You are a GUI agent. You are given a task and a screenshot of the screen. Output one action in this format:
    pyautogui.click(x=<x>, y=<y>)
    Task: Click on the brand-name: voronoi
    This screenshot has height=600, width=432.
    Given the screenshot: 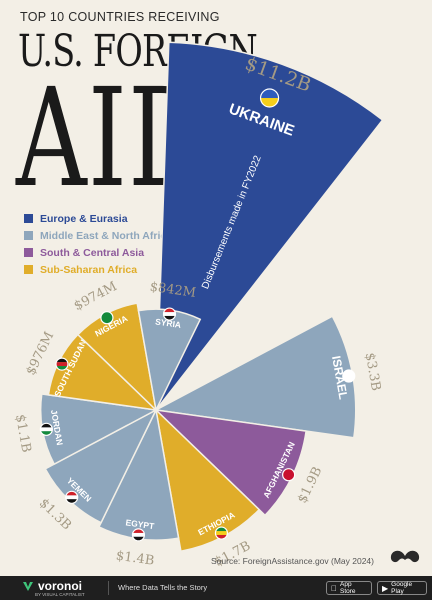 What is the action you would take?
    pyautogui.click(x=60, y=586)
    